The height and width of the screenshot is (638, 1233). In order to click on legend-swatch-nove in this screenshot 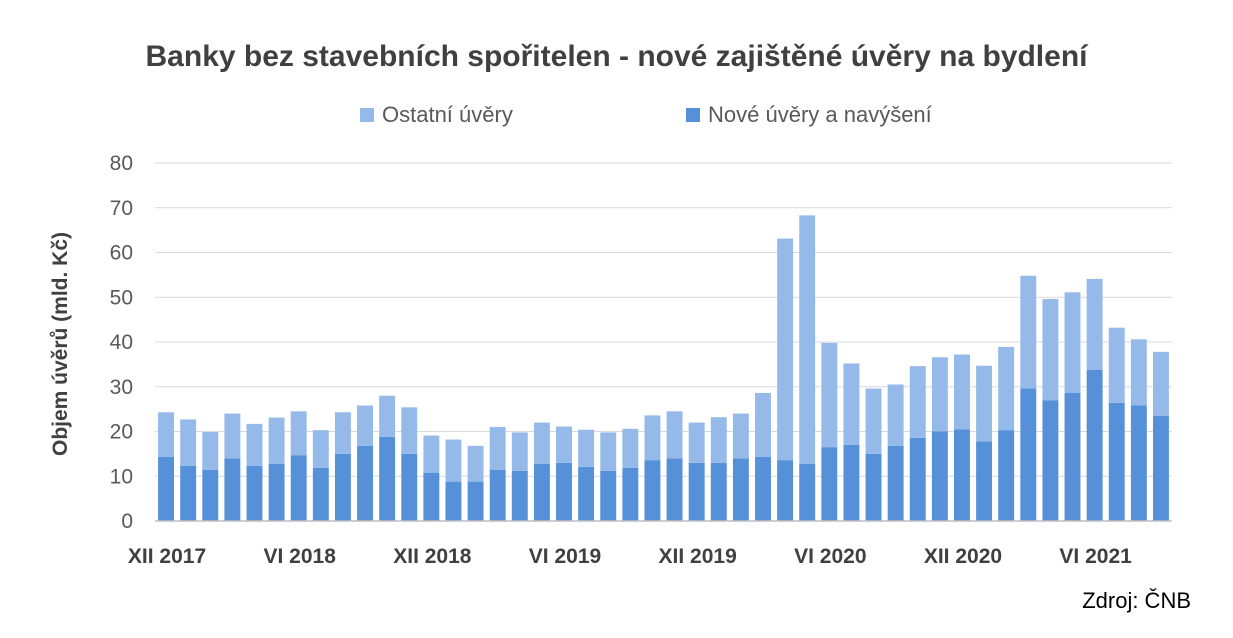, I will do `click(693, 115)`.